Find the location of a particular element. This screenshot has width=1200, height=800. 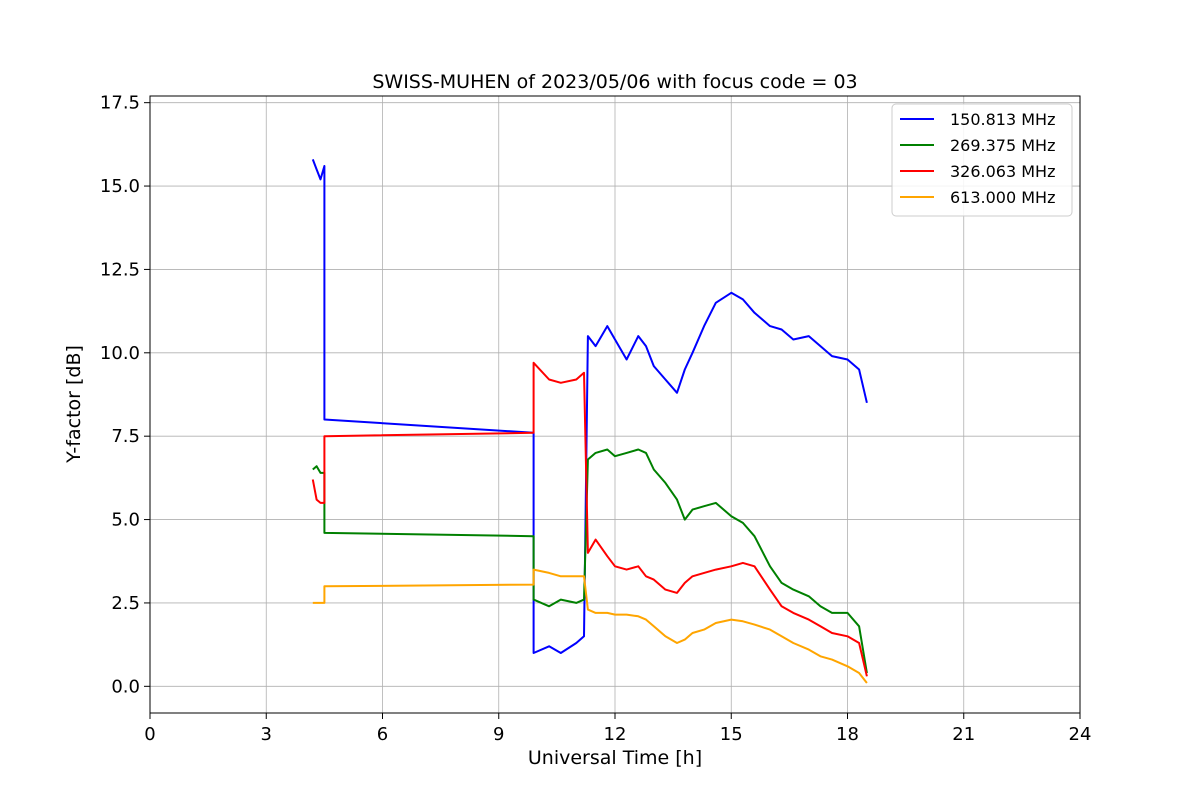

x-tick-label: 0 is located at coordinates (149, 734).